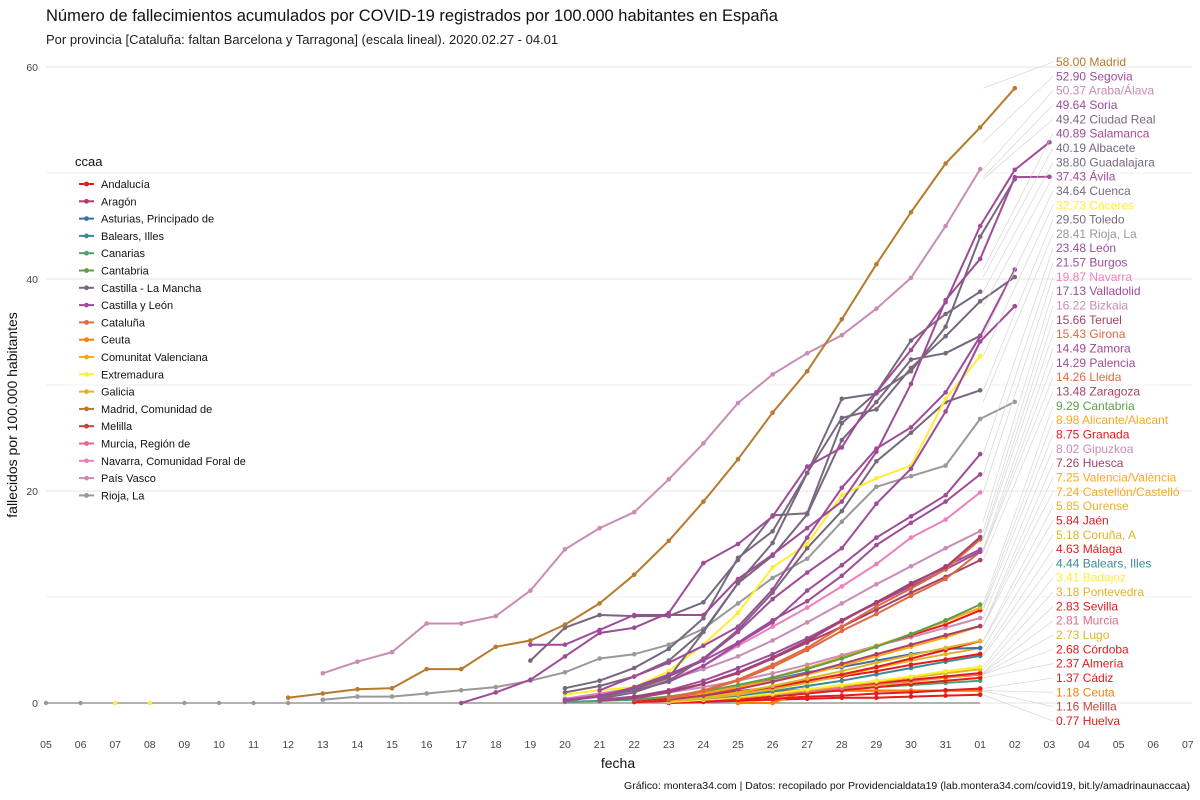 This screenshot has width=1200, height=800. Describe the element at coordinates (842, 745) in the screenshot. I see `x-tick-label: 28` at that location.